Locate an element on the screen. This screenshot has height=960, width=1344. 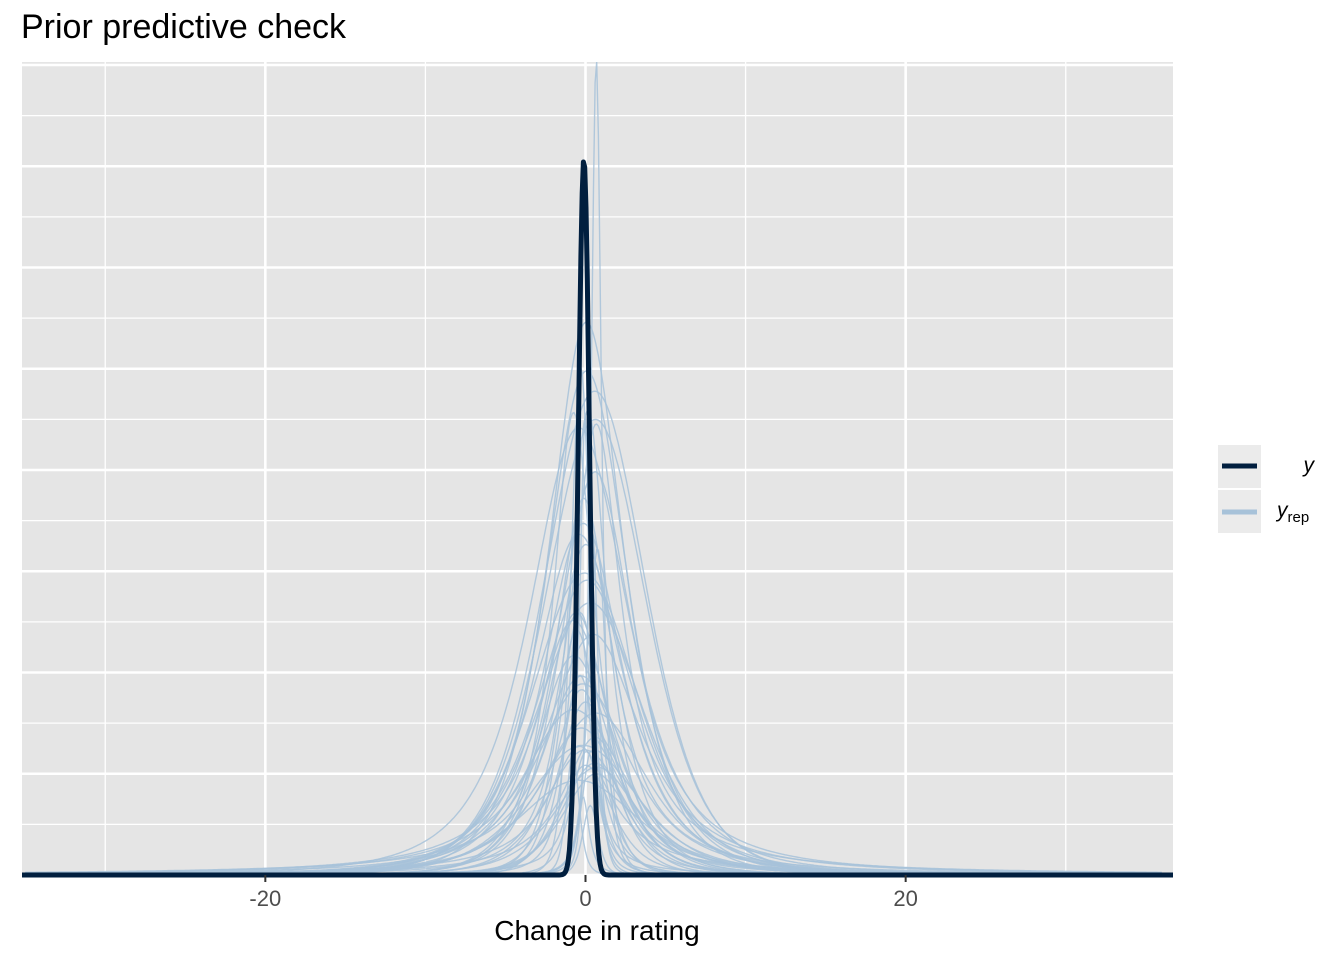
legend-label-yrep: yrep is located at coordinates (1292, 512).